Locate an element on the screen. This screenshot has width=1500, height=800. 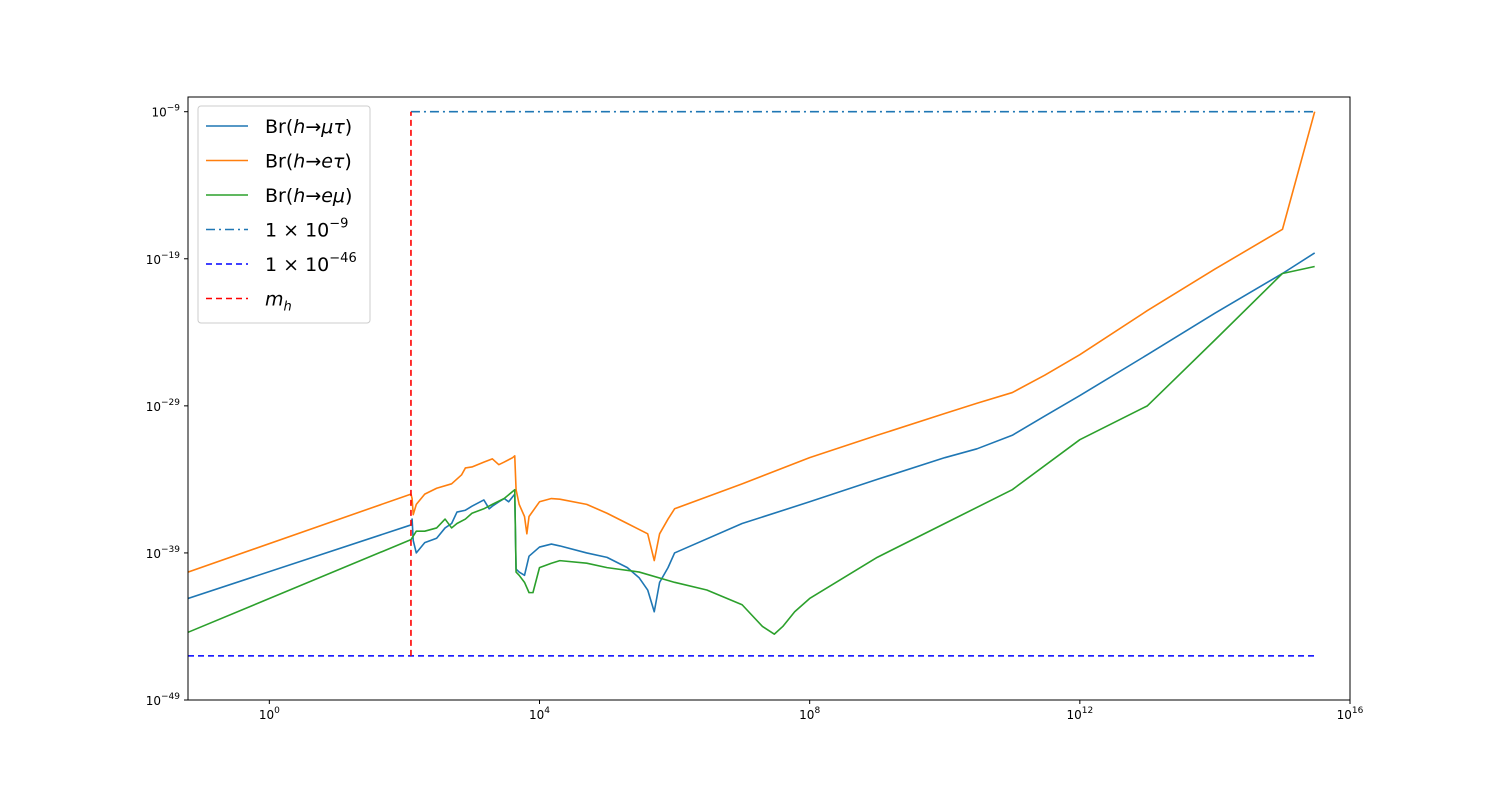
x-tick-label-4: 10¹⁶ is located at coordinates (1350, 714).